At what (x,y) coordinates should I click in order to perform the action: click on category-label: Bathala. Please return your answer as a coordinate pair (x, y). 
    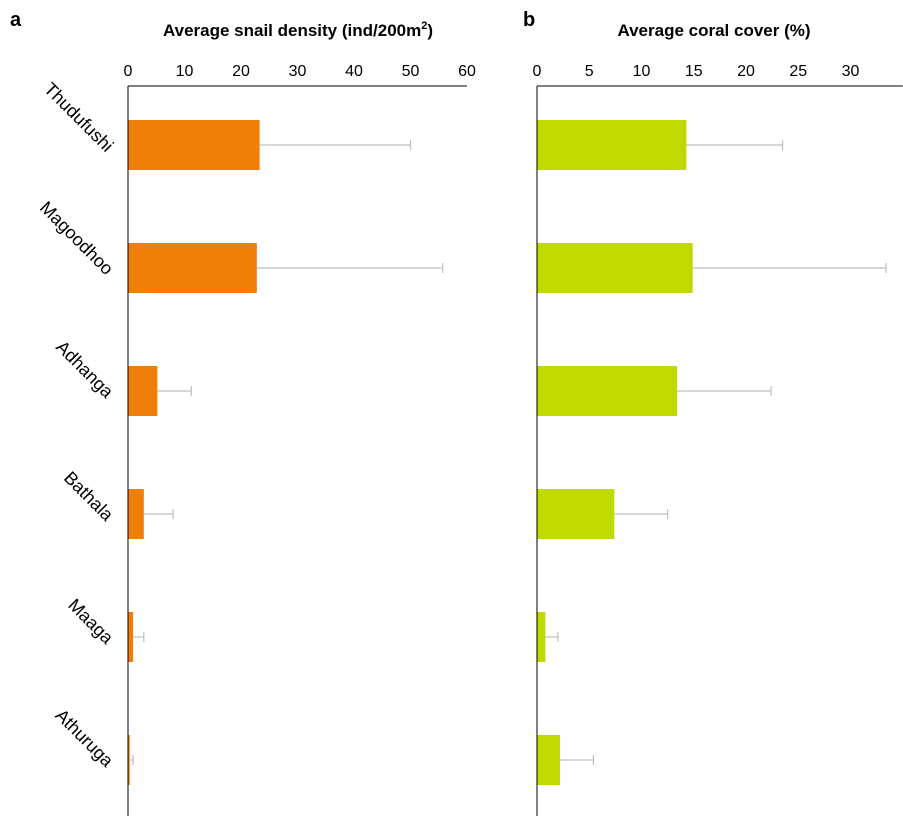
    Looking at the image, I should click on (89, 497).